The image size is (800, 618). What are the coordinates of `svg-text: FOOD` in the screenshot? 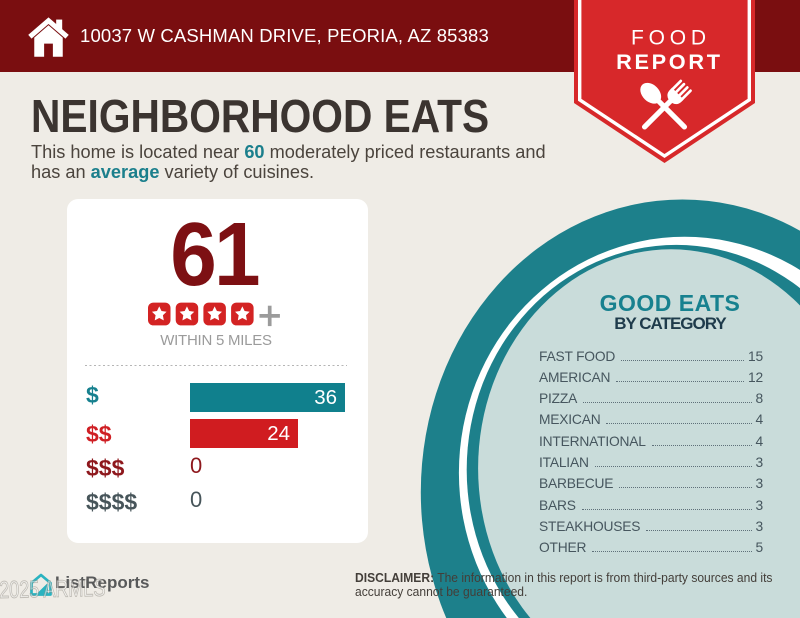 It's located at (671, 38).